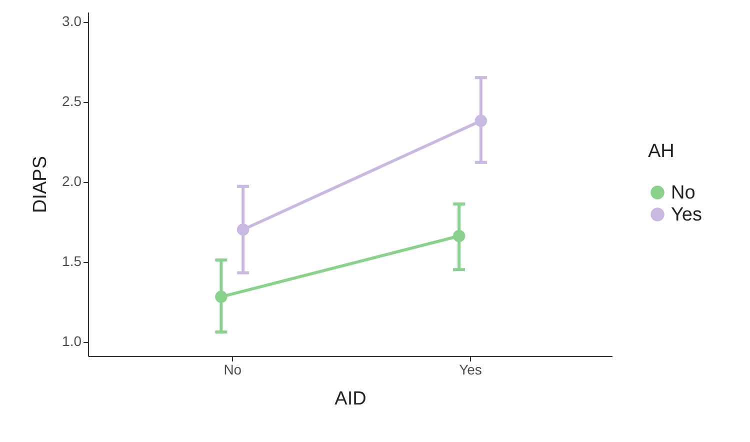 The image size is (750, 442). Describe the element at coordinates (350, 399) in the screenshot. I see `x-axis-title: AID` at that location.